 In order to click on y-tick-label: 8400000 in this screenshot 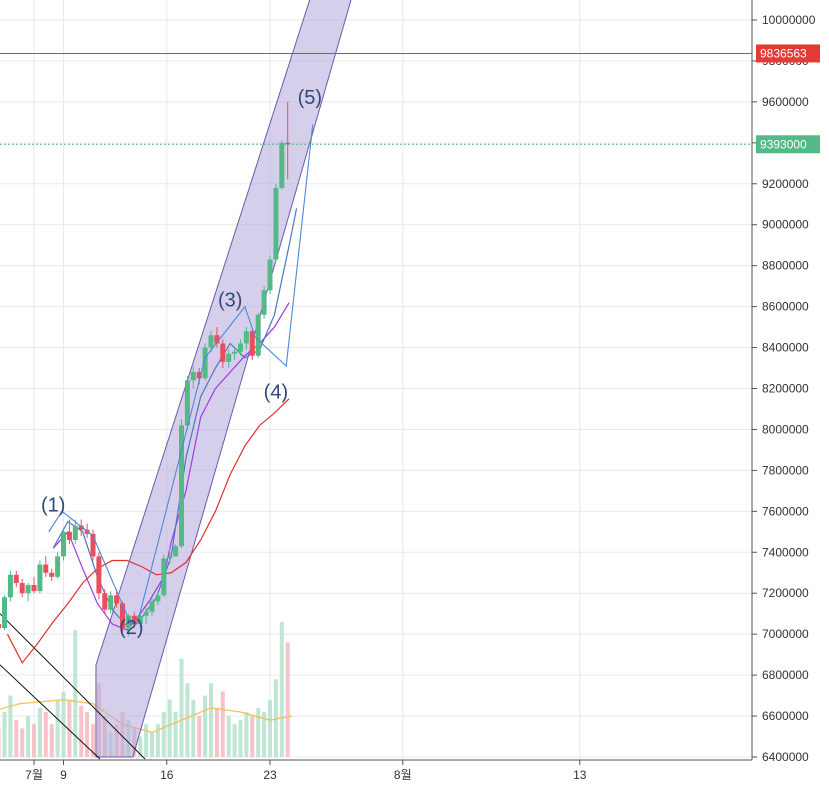, I will do `click(785, 348)`.